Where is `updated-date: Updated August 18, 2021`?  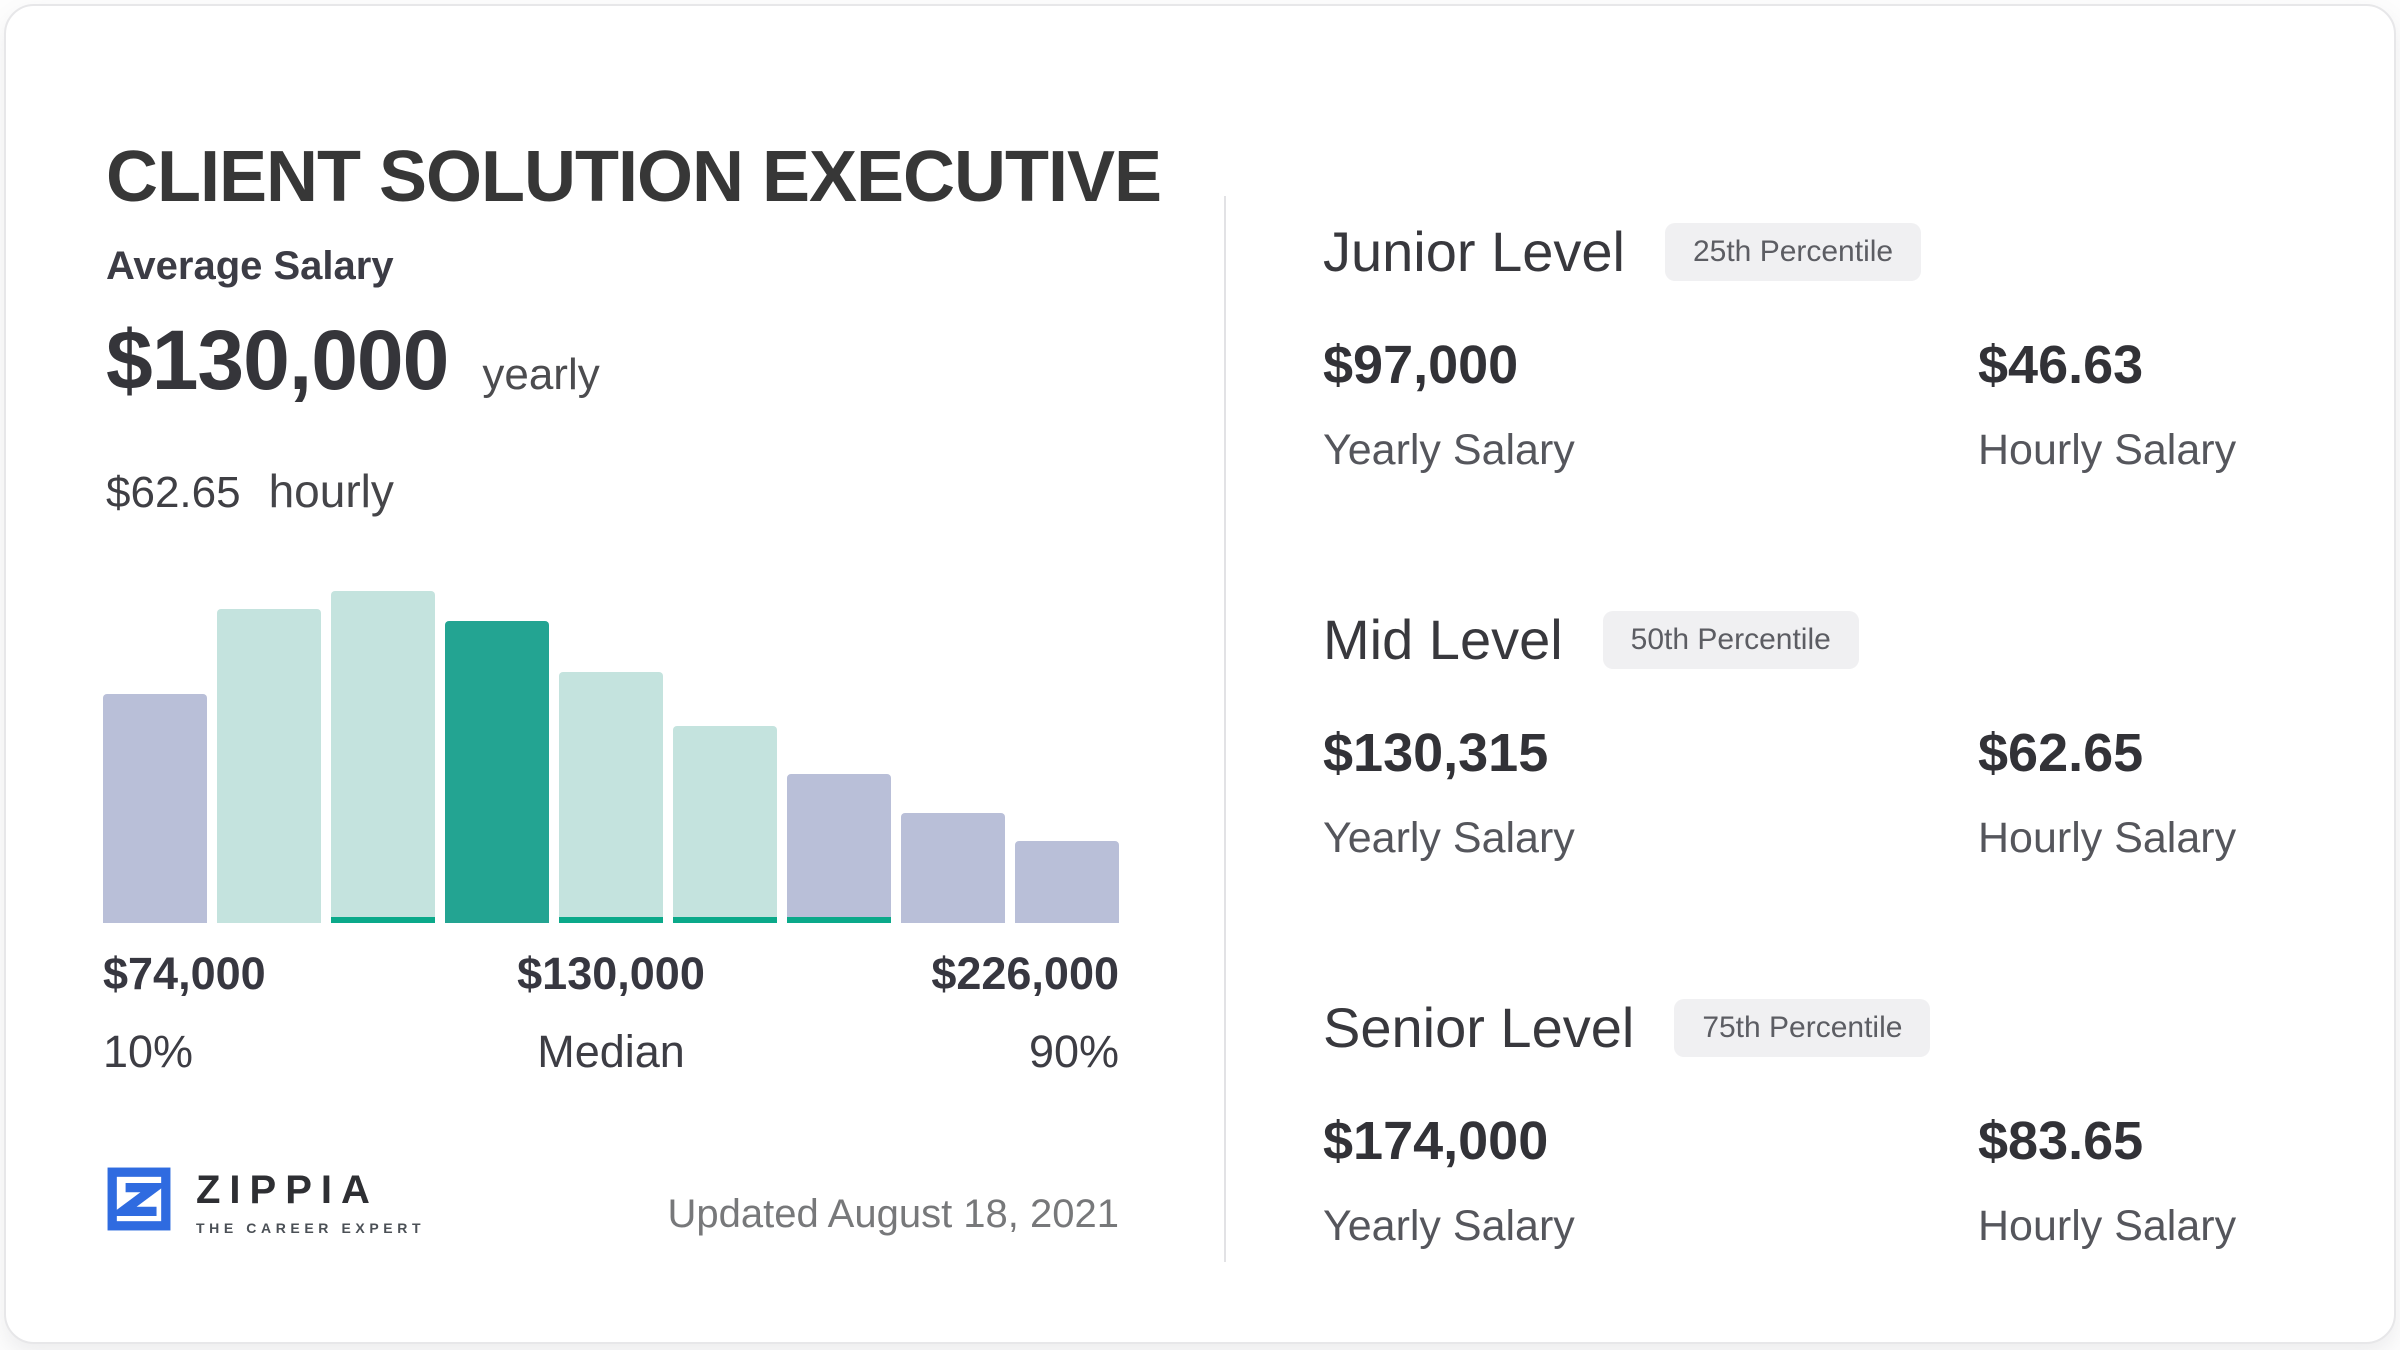 updated-date: Updated August 18, 2021 is located at coordinates (893, 1214).